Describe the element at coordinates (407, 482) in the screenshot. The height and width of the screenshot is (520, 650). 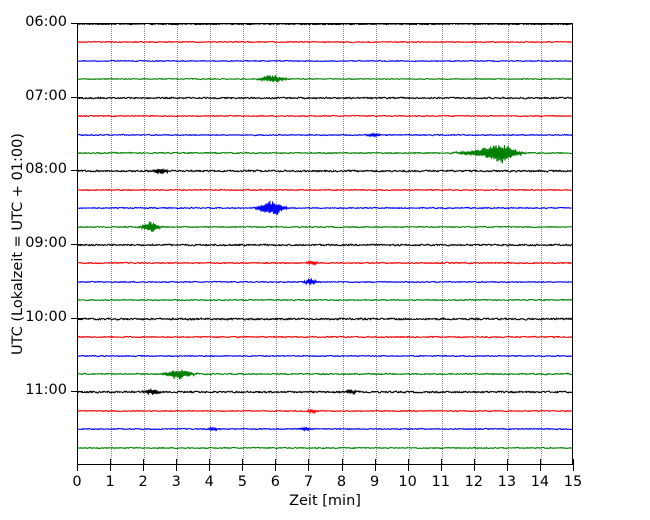
I see `x-tick-label: 10` at that location.